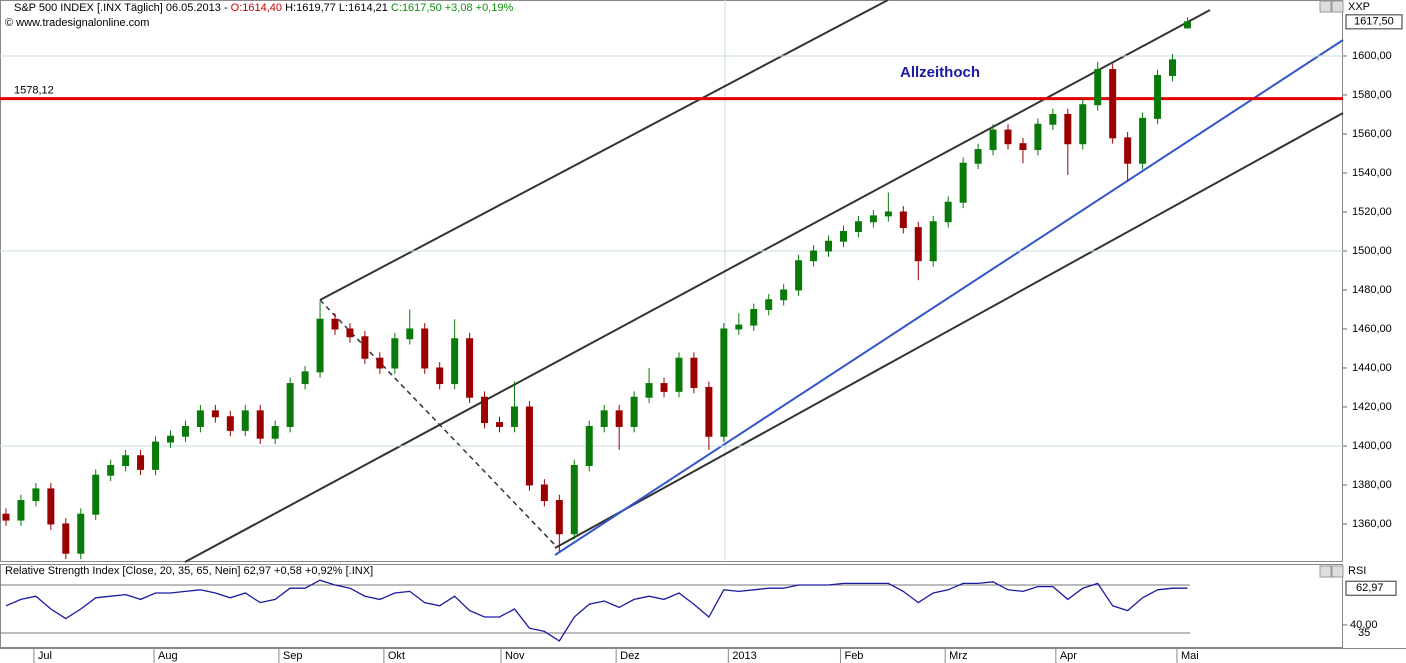 This screenshot has height=663, width=1406. I want to click on symbol-label: XXP, so click(1359, 7).